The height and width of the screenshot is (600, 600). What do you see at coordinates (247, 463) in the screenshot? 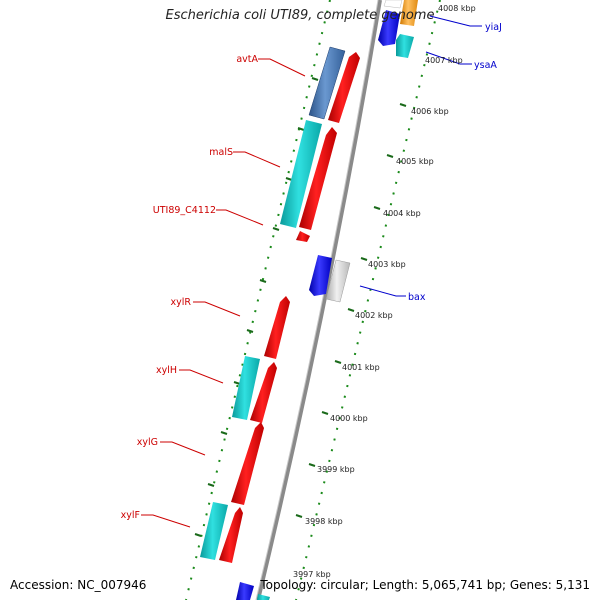
I see `gene-xylG-red` at bounding box center [247, 463].